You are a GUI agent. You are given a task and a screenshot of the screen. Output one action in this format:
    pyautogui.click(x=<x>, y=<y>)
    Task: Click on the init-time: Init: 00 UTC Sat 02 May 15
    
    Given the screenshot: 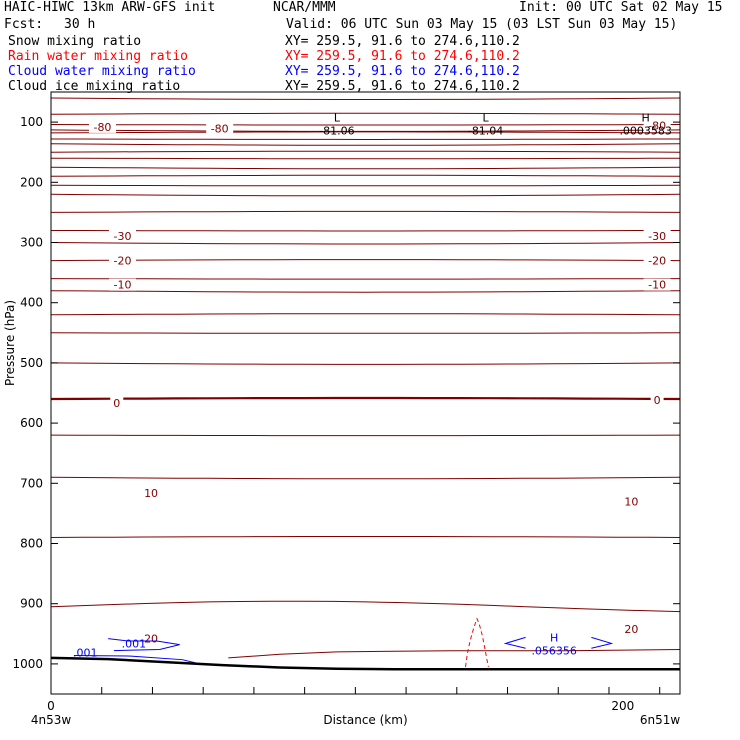 What is the action you would take?
    pyautogui.click(x=621, y=7)
    